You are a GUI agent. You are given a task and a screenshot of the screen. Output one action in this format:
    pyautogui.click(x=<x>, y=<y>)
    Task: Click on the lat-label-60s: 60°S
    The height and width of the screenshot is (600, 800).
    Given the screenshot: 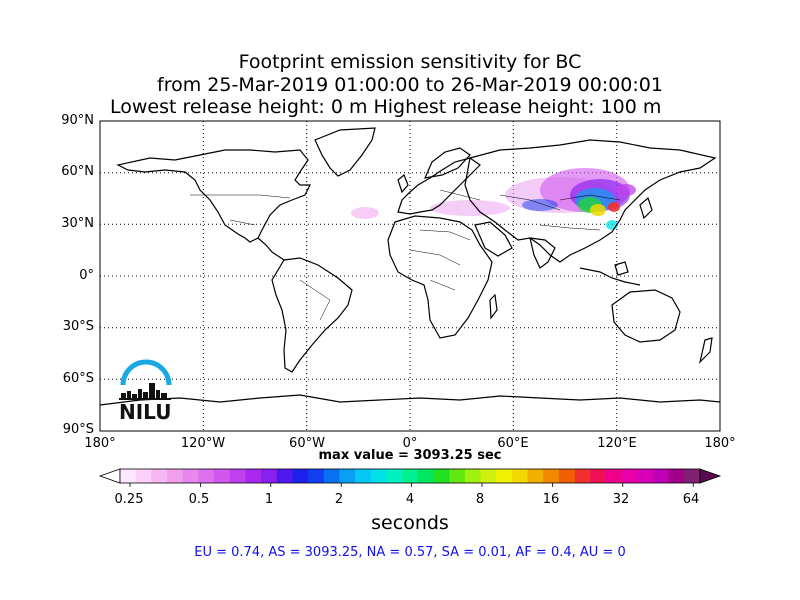 What is the action you would take?
    pyautogui.click(x=78, y=378)
    